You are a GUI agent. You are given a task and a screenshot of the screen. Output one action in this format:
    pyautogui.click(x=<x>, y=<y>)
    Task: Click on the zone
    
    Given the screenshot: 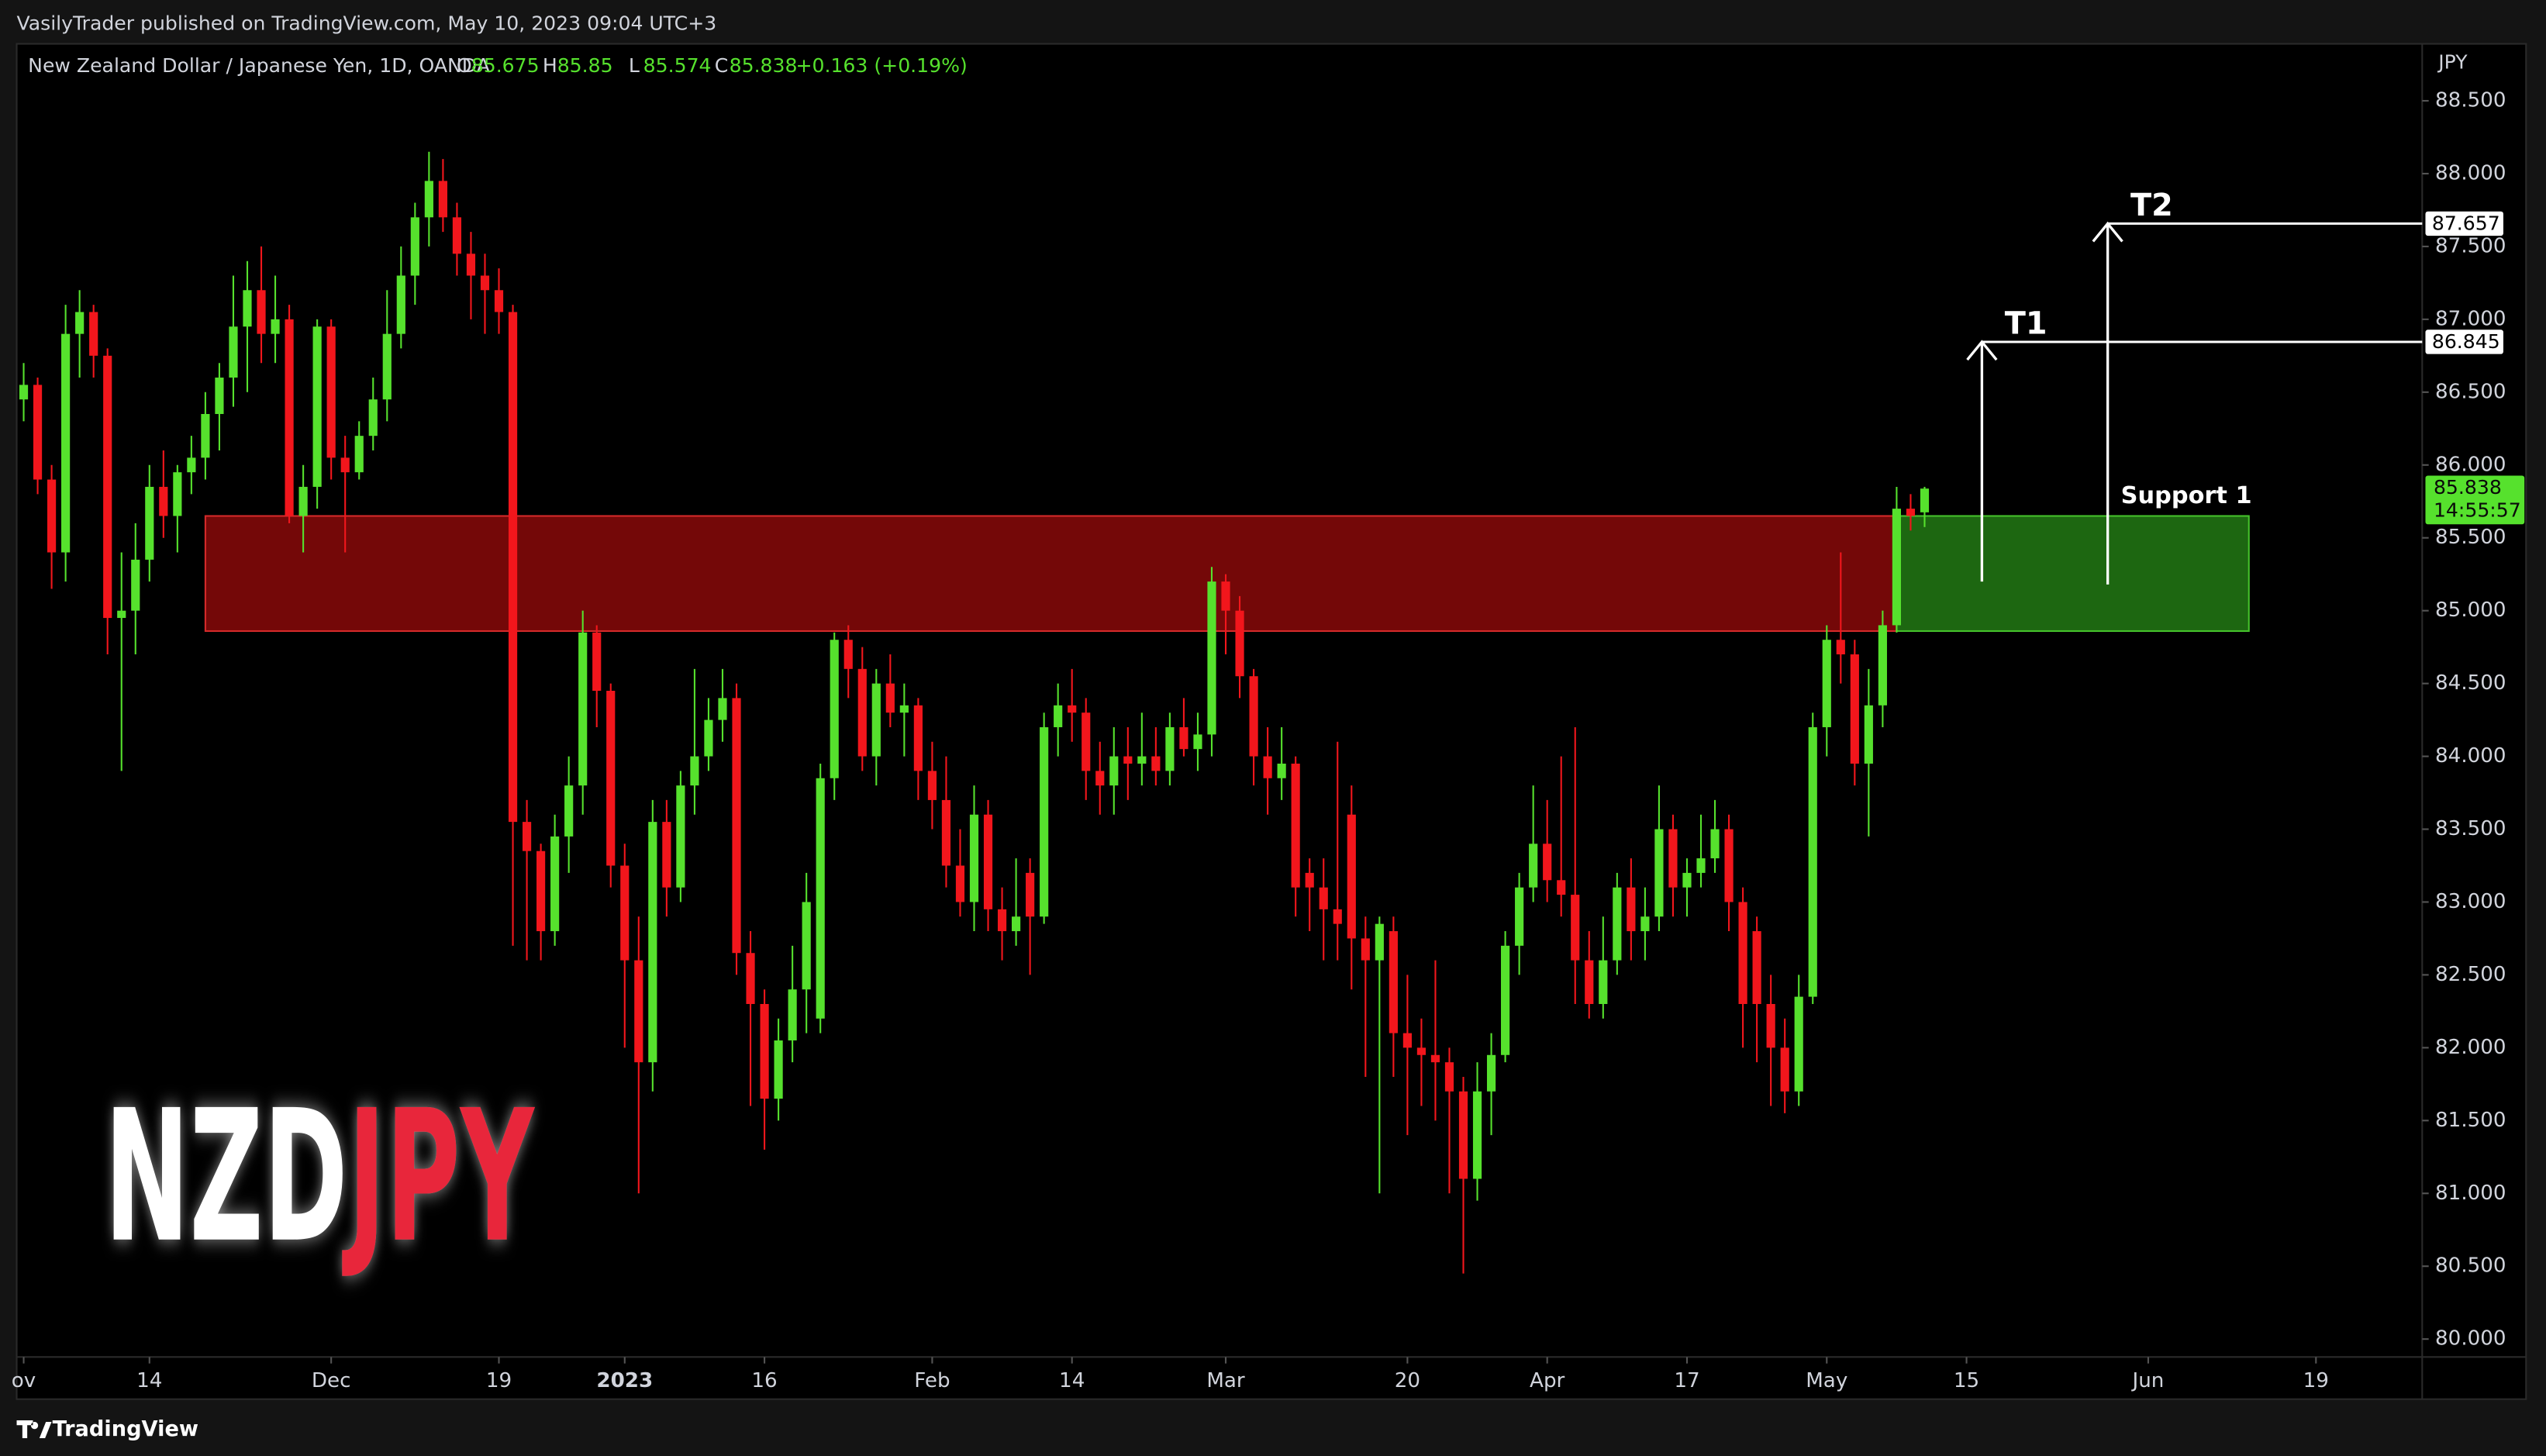 What is the action you would take?
    pyautogui.click(x=2073, y=574)
    